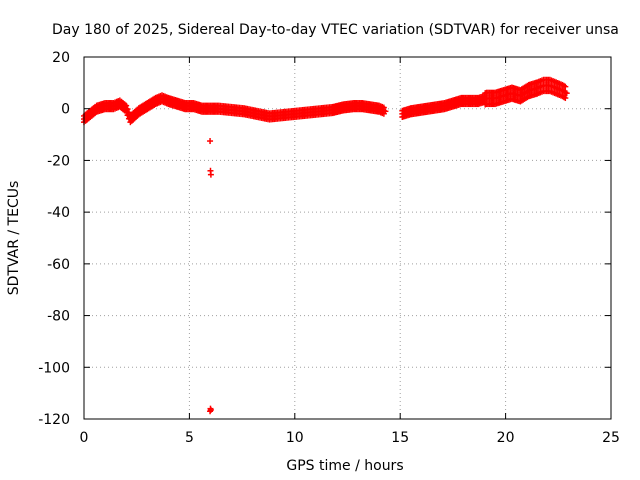 This screenshot has height=480, width=640. Describe the element at coordinates (189, 438) in the screenshot. I see `x-tick-label: 5` at that location.